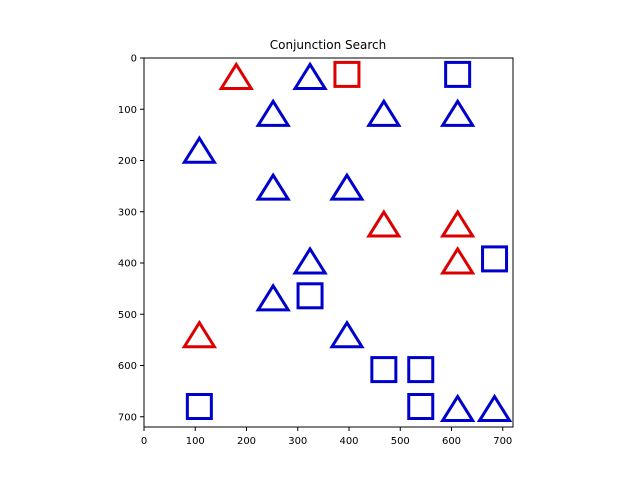  Describe the element at coordinates (134, 59) in the screenshot. I see `y-tick-label-0: 0` at that location.